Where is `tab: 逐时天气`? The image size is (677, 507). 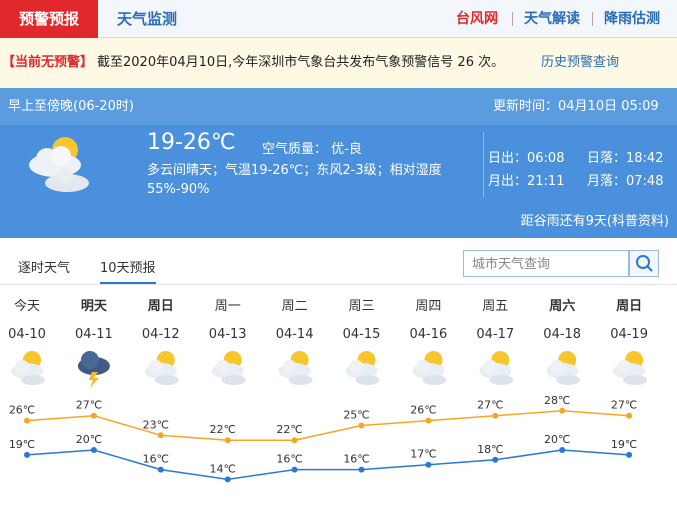 tab: 逐时天气 is located at coordinates (44, 268).